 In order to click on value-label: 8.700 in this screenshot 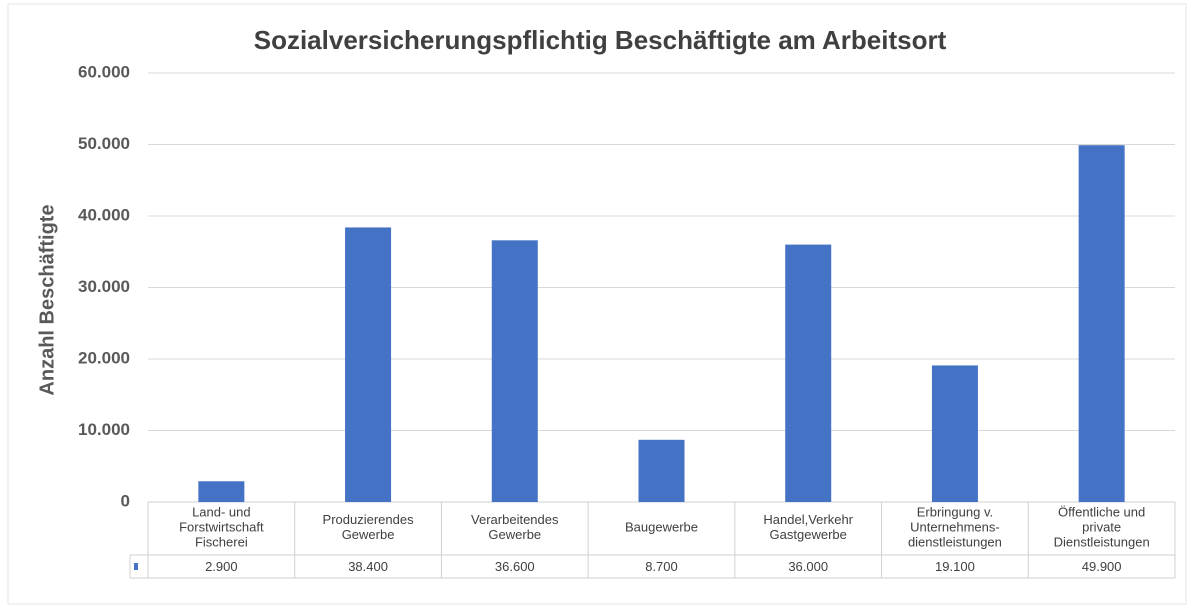, I will do `click(661, 566)`.